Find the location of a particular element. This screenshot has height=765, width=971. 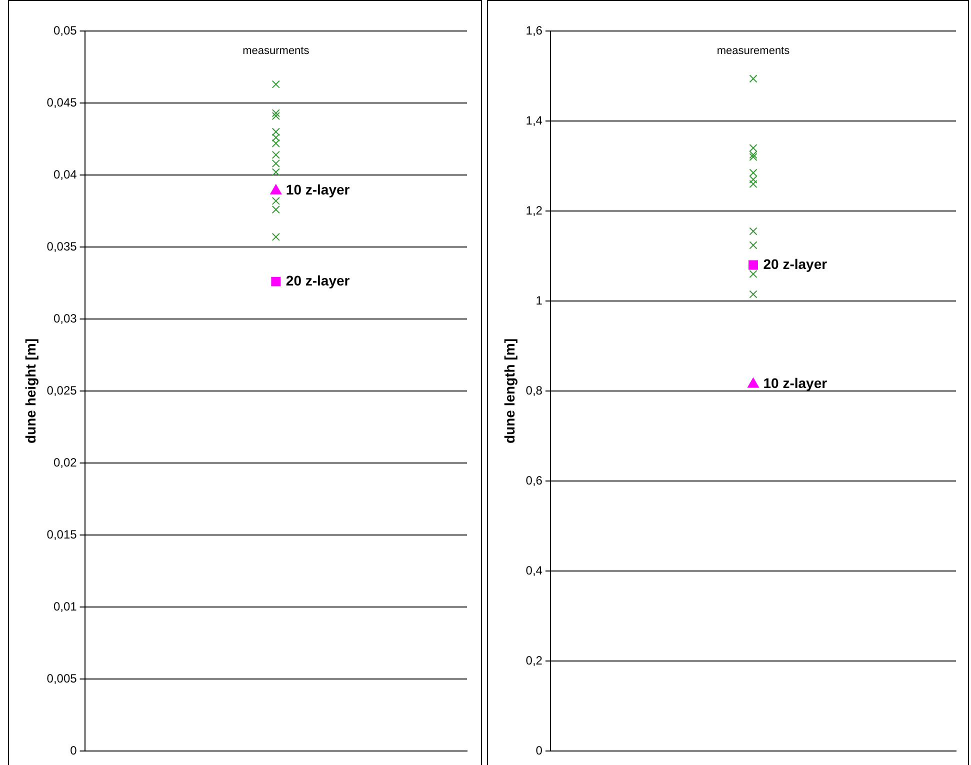

y-tick-label: 0,02 is located at coordinates (65, 462).